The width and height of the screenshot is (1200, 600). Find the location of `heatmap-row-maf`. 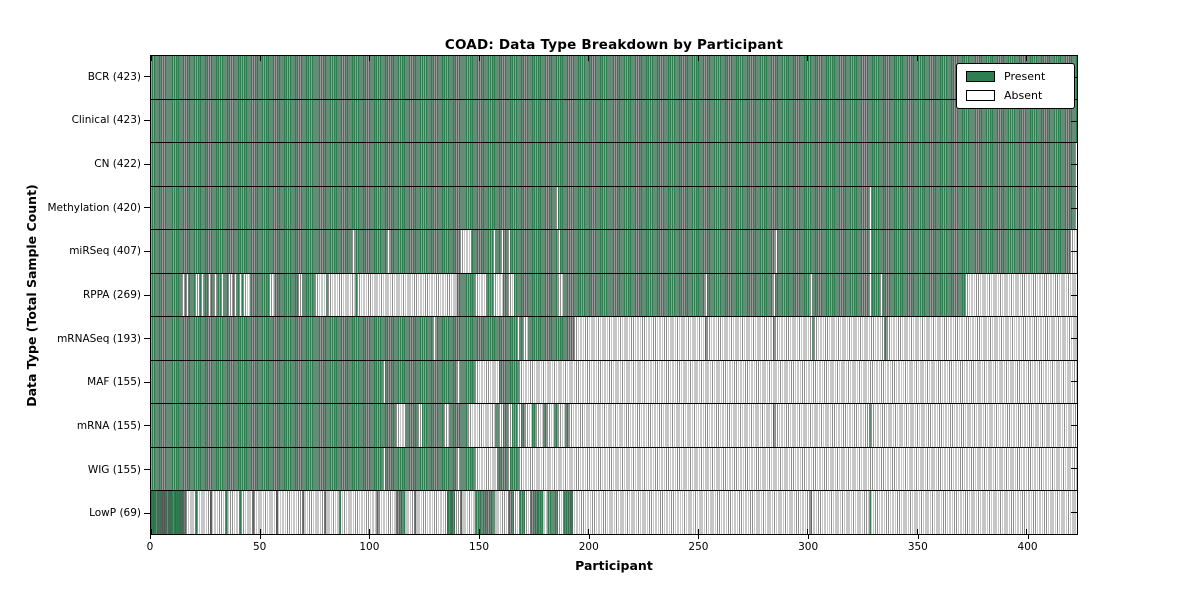

heatmap-row-maf is located at coordinates (614, 382).